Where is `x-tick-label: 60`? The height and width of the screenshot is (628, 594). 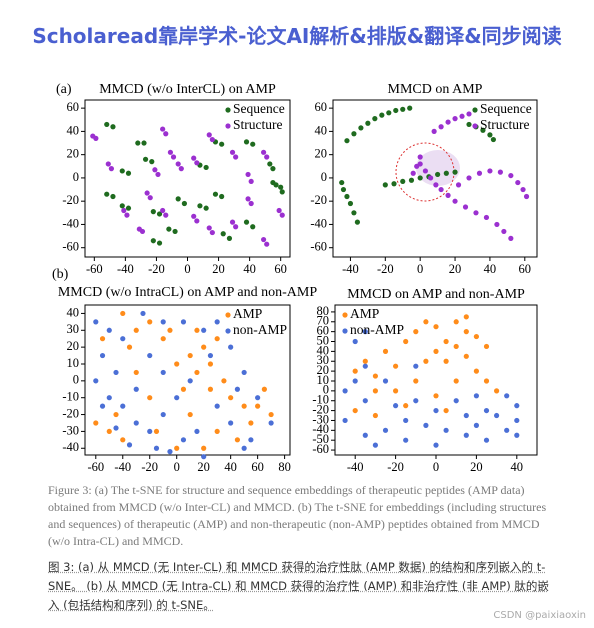 x-tick-label: 60 is located at coordinates (257, 467).